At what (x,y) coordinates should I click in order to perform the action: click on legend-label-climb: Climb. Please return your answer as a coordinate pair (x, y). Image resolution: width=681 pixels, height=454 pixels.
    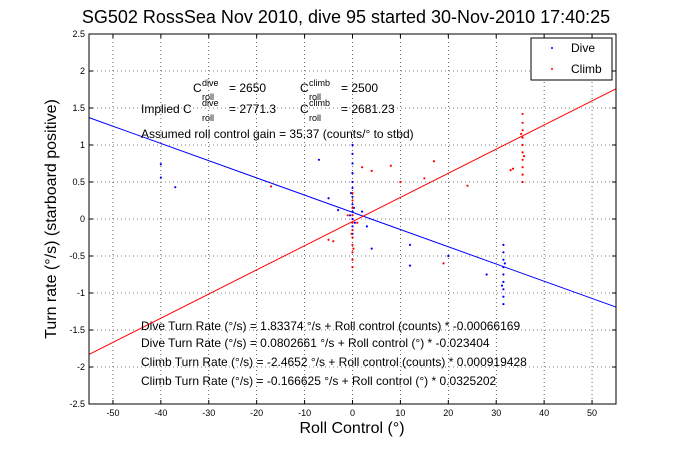
    Looking at the image, I should click on (586, 69).